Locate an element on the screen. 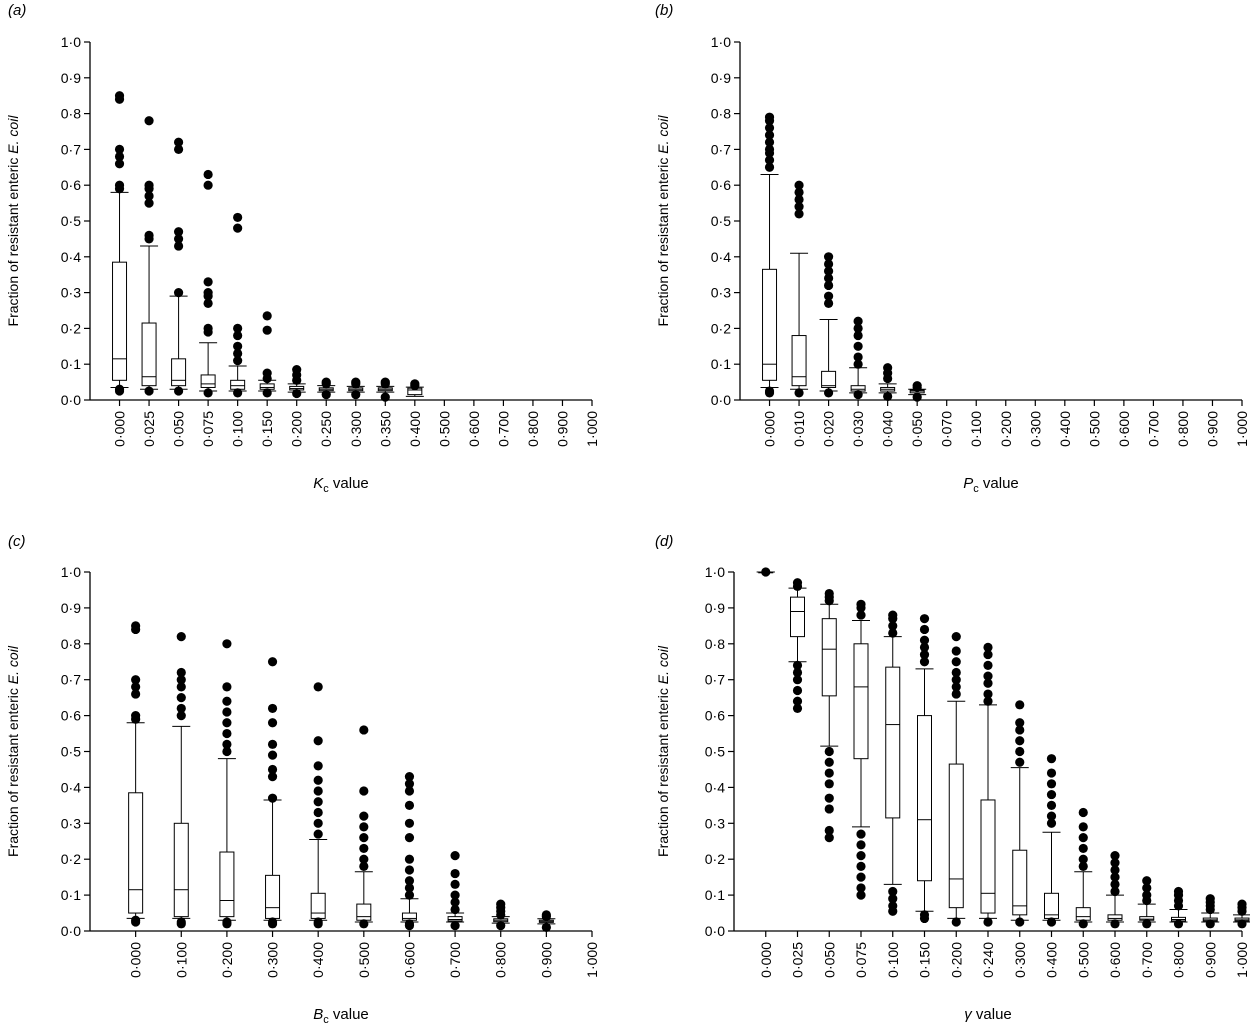 The height and width of the screenshot is (1029, 1250). x-tick-label: 0·800 is located at coordinates (1183, 429).